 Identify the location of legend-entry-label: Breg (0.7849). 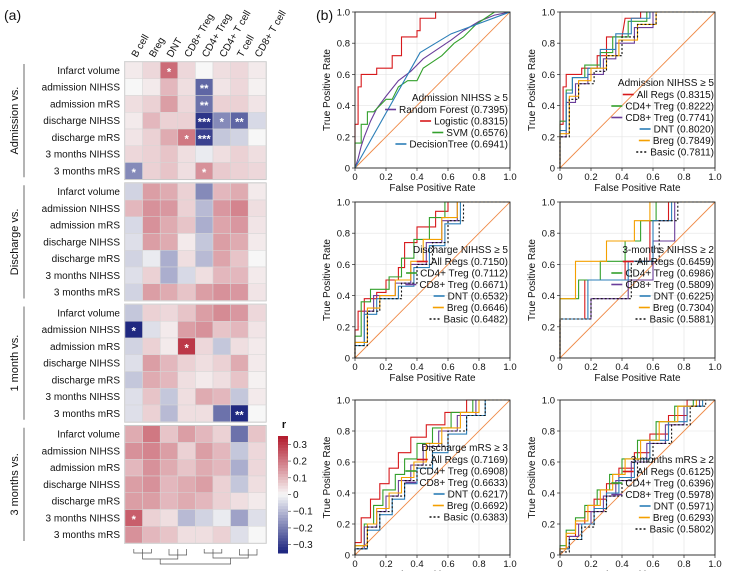
(683, 141).